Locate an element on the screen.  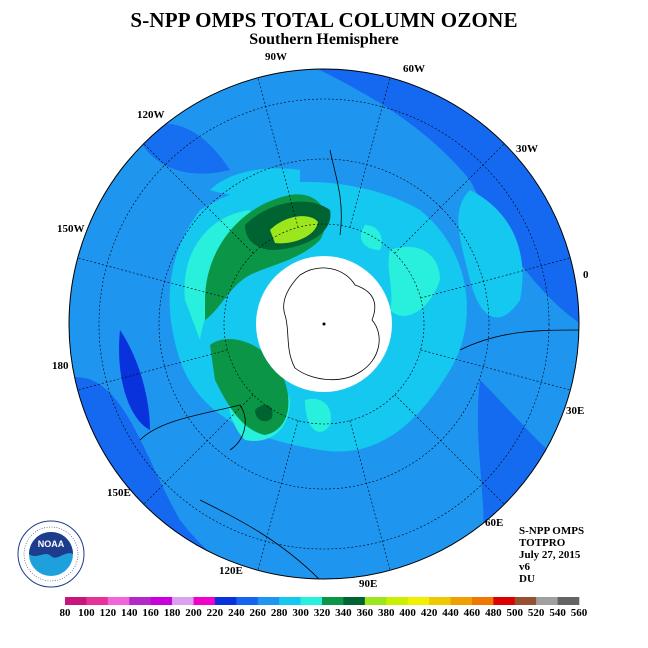
lon-label-60w: 60W is located at coordinates (414, 69).